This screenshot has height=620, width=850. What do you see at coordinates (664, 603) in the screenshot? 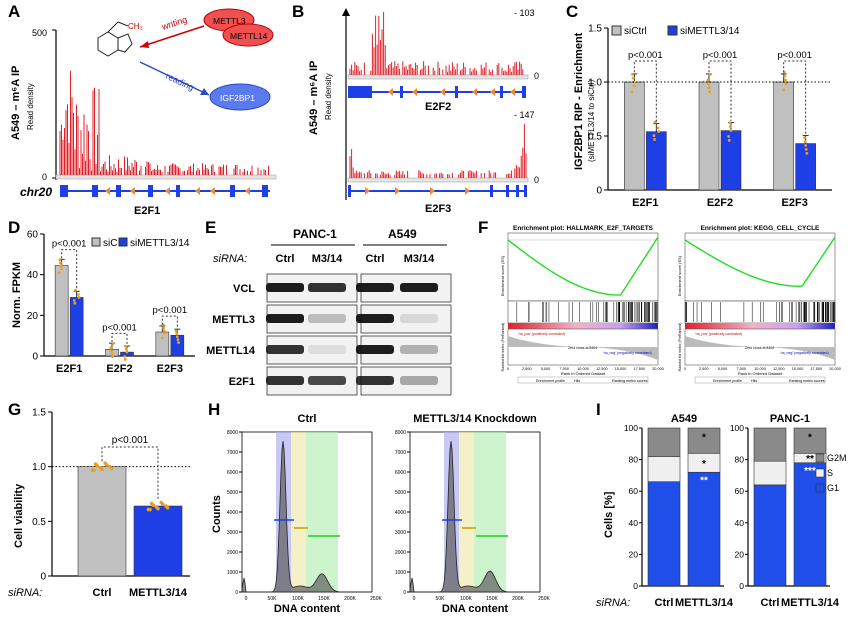
I see `category-label: Ctrl` at bounding box center [664, 603].